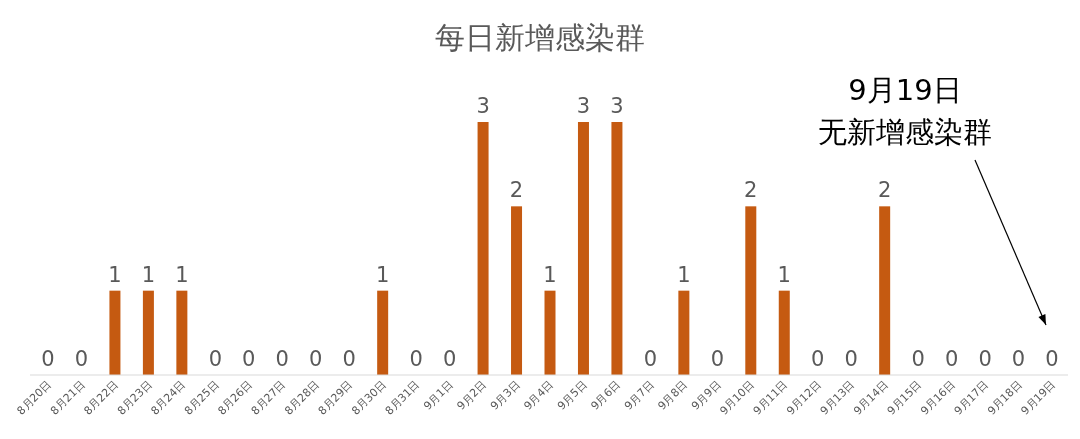  I want to click on x-tick-label: 9月4日, so click(539, 395).